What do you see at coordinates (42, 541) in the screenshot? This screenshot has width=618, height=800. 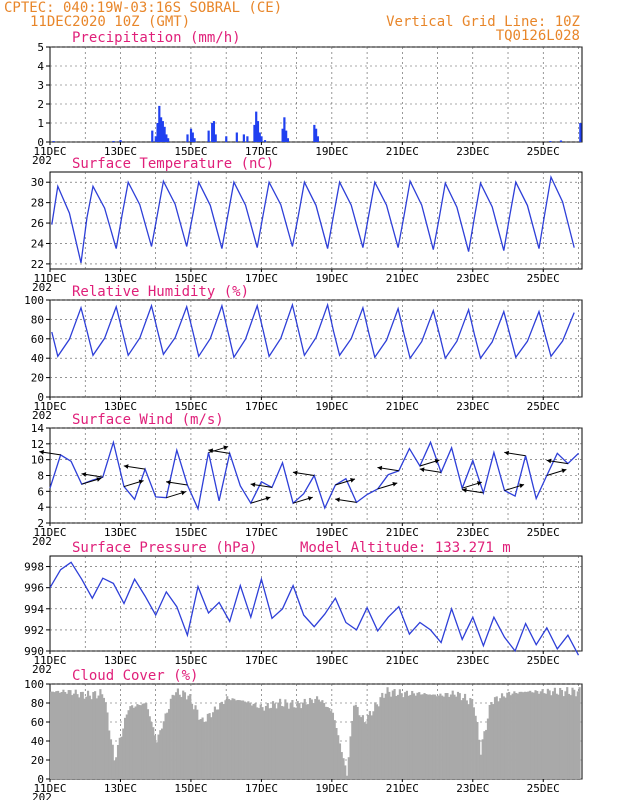 I see `wind-year-label: 202` at bounding box center [42, 541].